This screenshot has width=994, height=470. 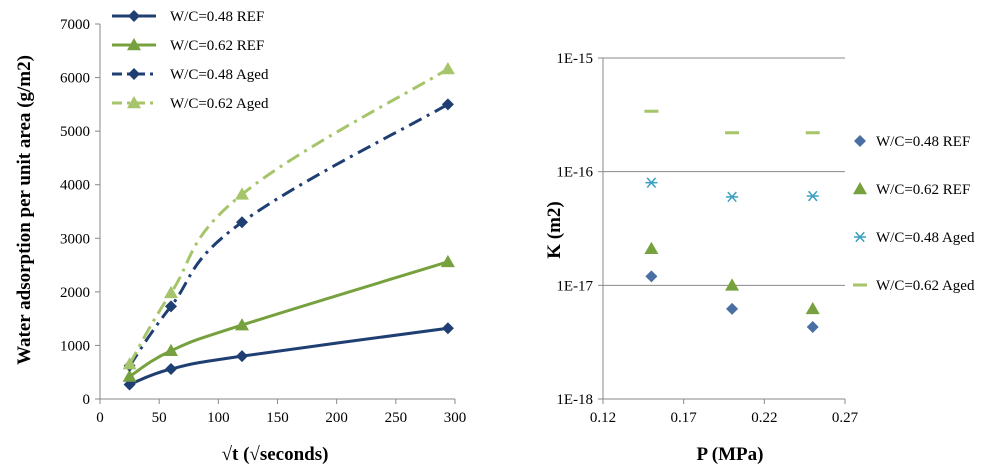 What do you see at coordinates (100, 418) in the screenshot?
I see `left-x-tick-label: 0` at bounding box center [100, 418].